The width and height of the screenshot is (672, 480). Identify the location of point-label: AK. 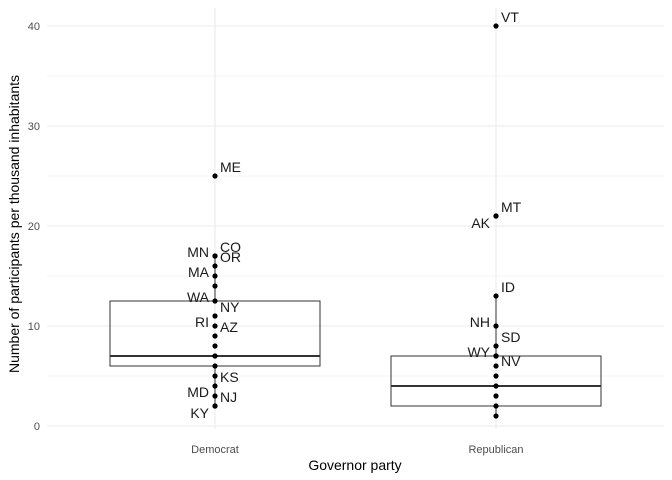
(480, 223).